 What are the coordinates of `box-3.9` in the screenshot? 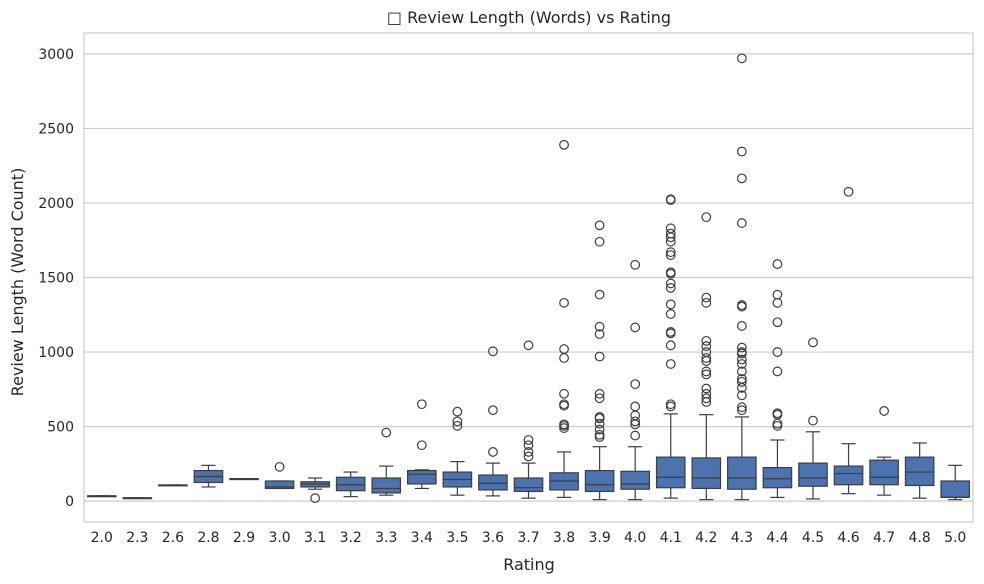 It's located at (599, 360).